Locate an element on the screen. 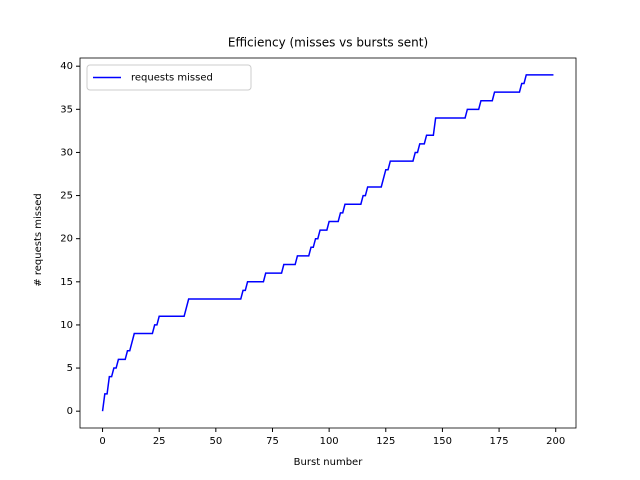 Image resolution: width=640 pixels, height=480 pixels. x-tick-label: 0 is located at coordinates (102, 441).